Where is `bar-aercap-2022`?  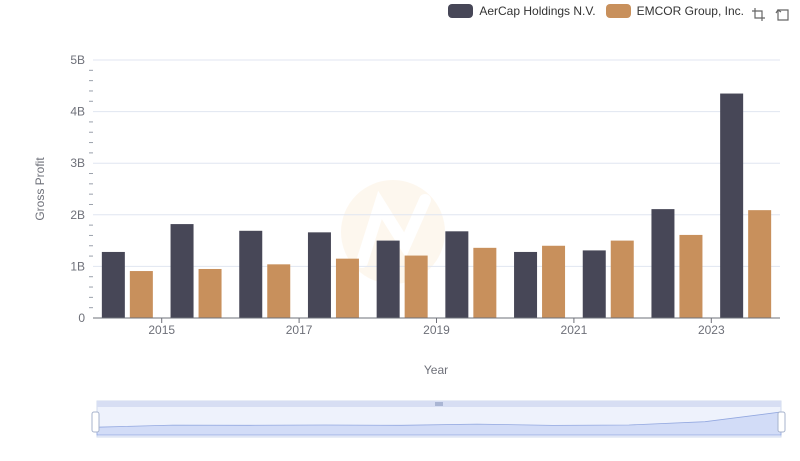 bar-aercap-2022 is located at coordinates (663, 263).